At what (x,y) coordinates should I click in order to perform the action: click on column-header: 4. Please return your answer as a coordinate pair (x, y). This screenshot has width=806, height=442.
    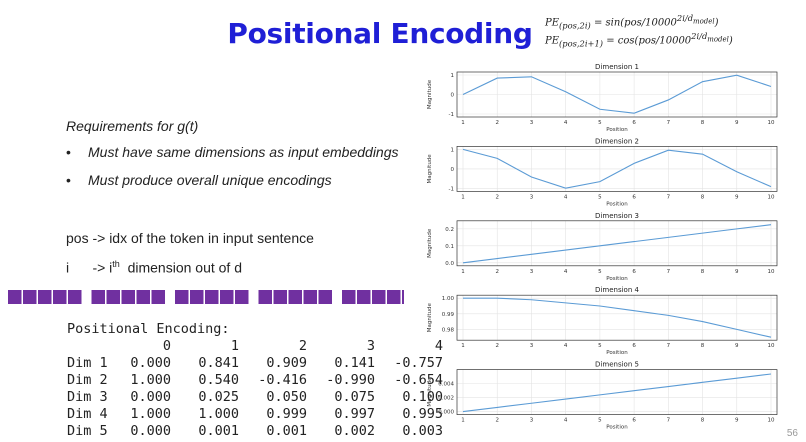
    Looking at the image, I should click on (438, 346).